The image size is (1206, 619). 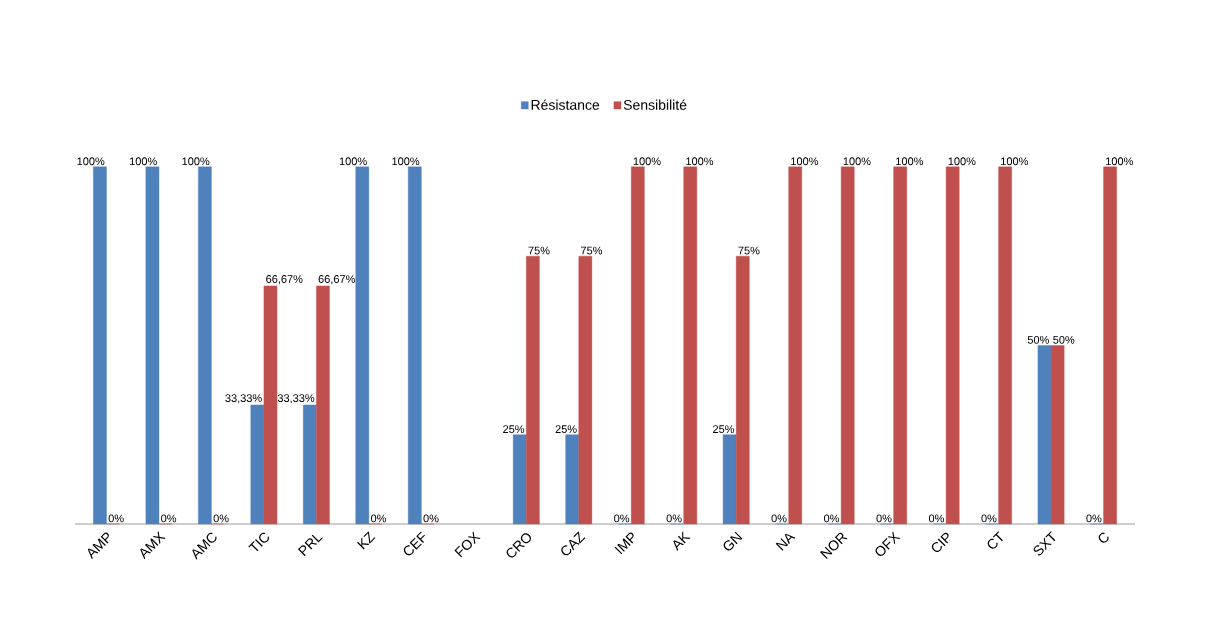 What do you see at coordinates (624, 543) in the screenshot?
I see `x-tick-label: IMP` at bounding box center [624, 543].